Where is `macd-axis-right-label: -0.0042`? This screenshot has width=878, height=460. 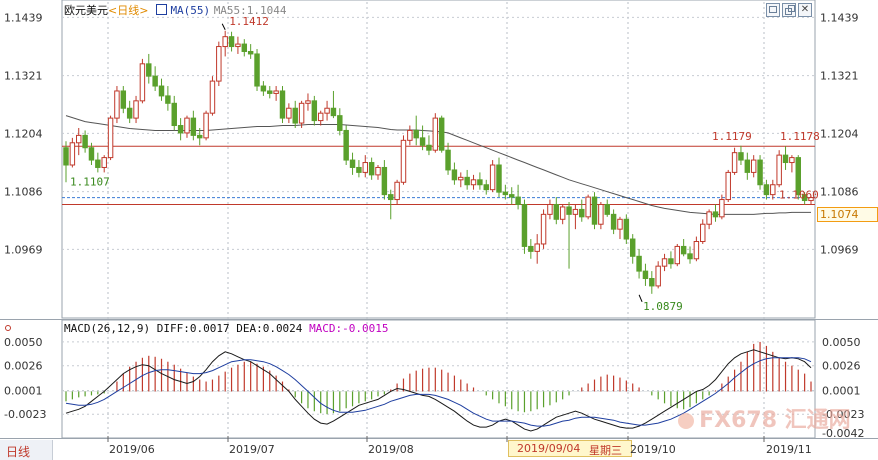 macd-axis-right-label: -0.0042 is located at coordinates (843, 433).